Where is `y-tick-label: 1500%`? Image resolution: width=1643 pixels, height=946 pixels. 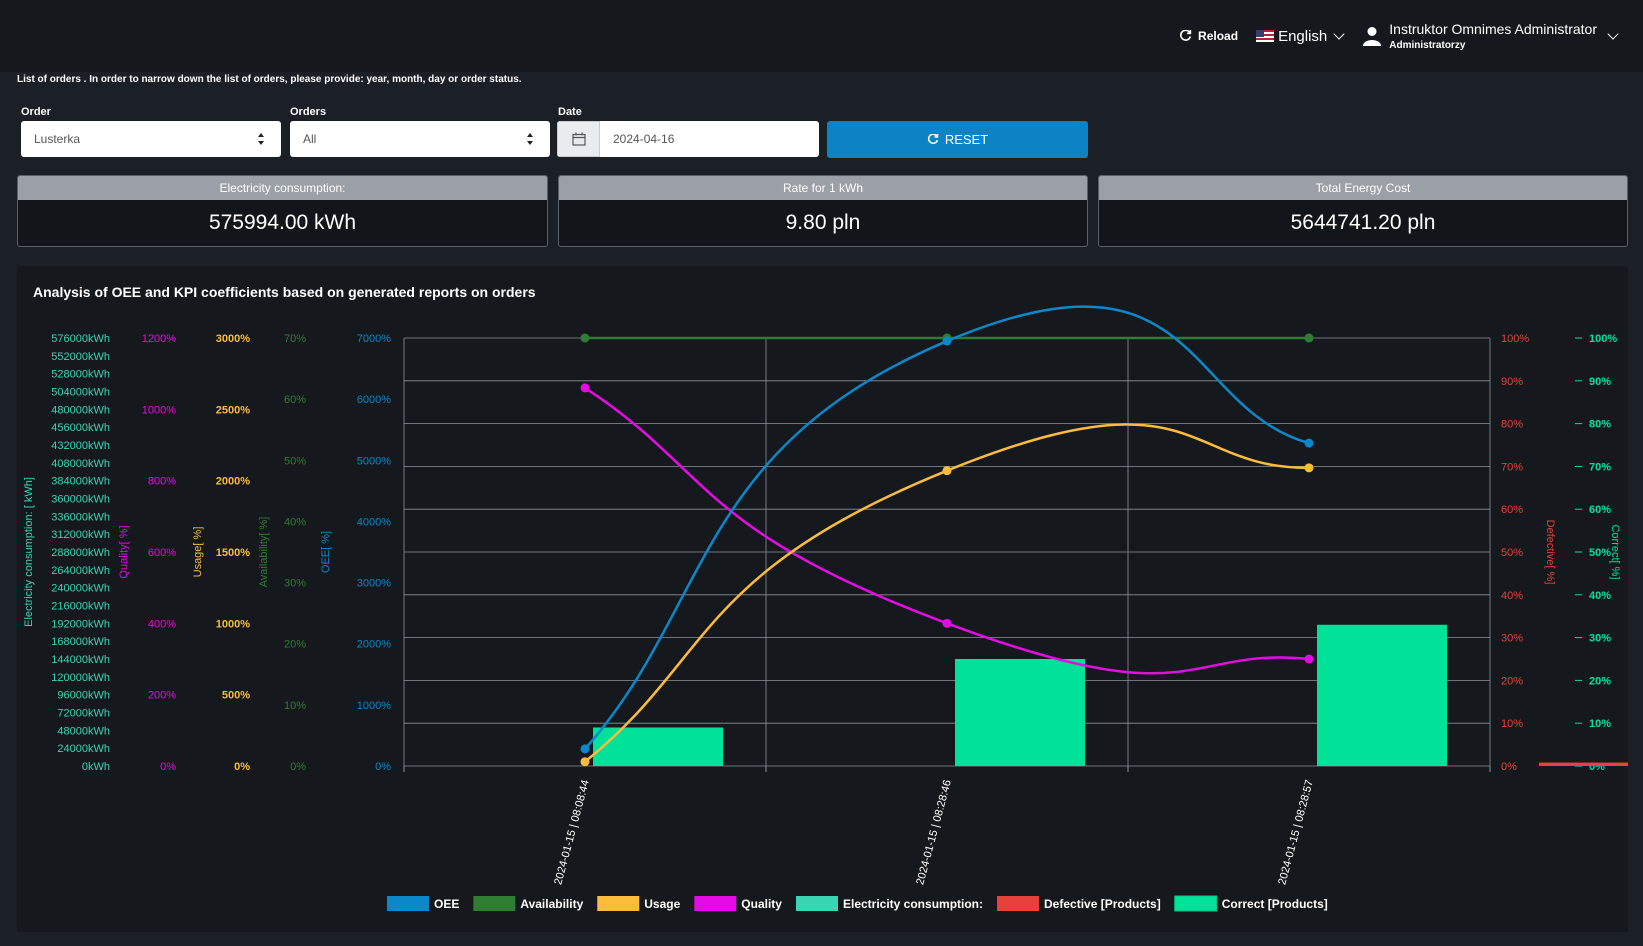
y-tick-label: 1500% is located at coordinates (233, 553).